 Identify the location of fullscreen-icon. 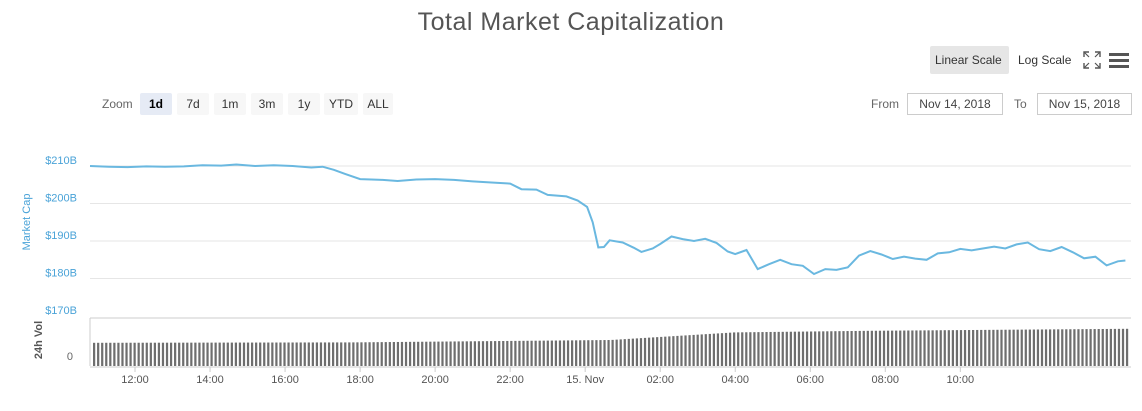
(1092, 60).